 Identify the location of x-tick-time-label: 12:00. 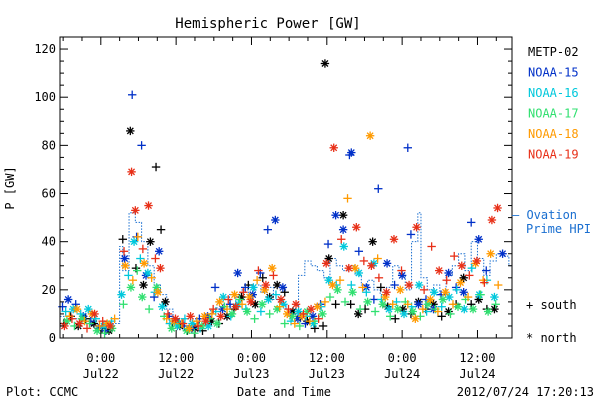
(327, 358).